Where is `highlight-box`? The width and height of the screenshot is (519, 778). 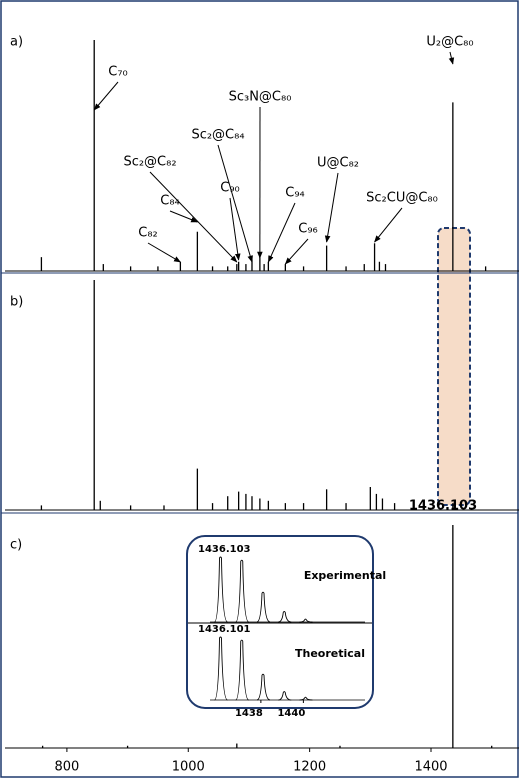 highlight-box is located at coordinates (454, 366).